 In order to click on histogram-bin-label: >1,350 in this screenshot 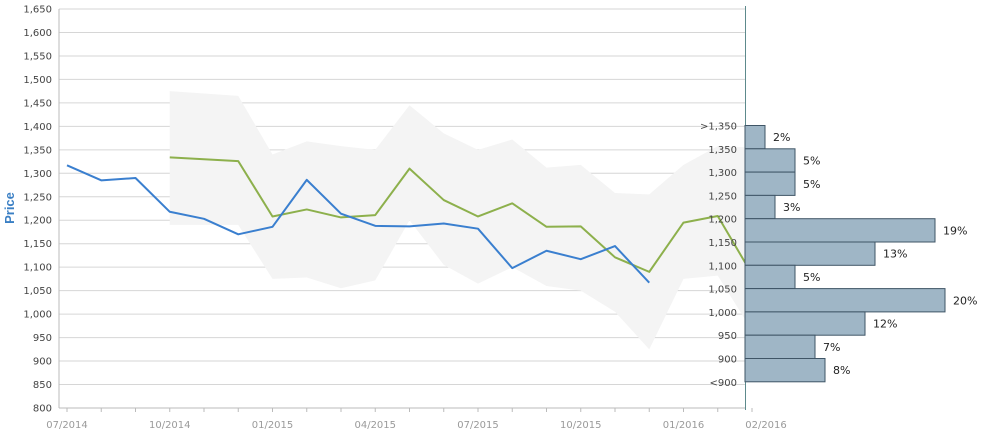, I will do `click(718, 127)`.